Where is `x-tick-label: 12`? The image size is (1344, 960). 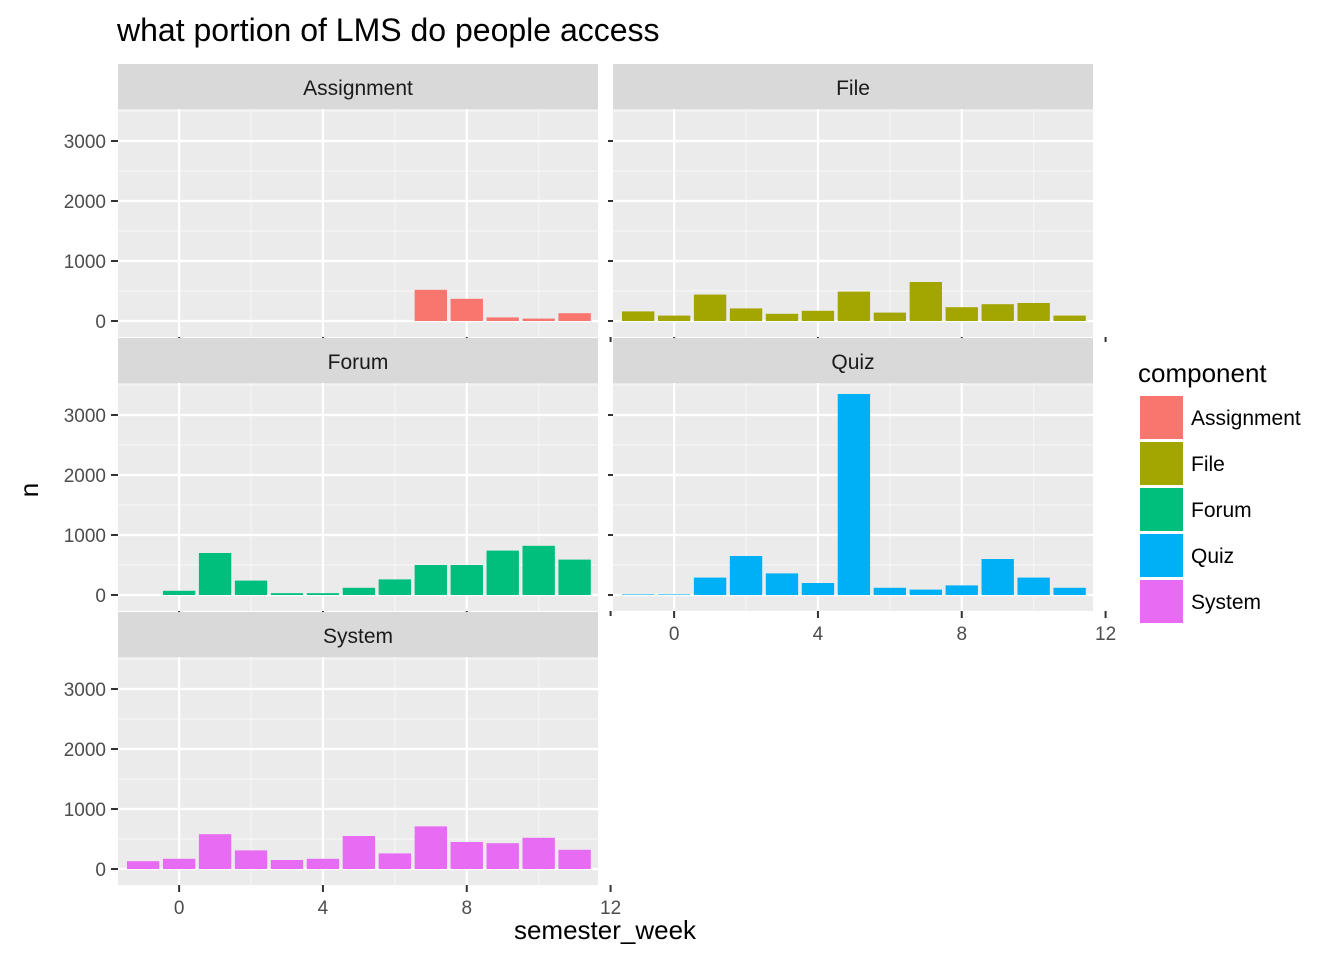
x-tick-label: 12 is located at coordinates (1105, 634).